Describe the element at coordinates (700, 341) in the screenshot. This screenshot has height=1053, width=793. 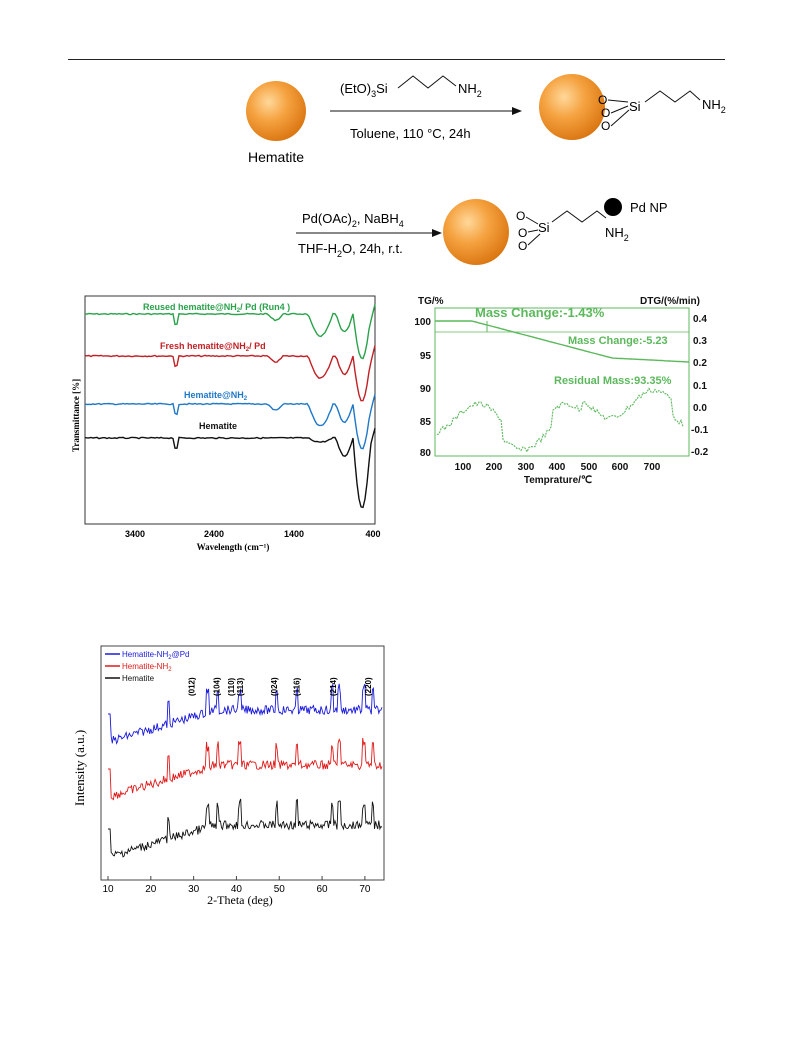
I see `svg-text: 0.3` at that location.